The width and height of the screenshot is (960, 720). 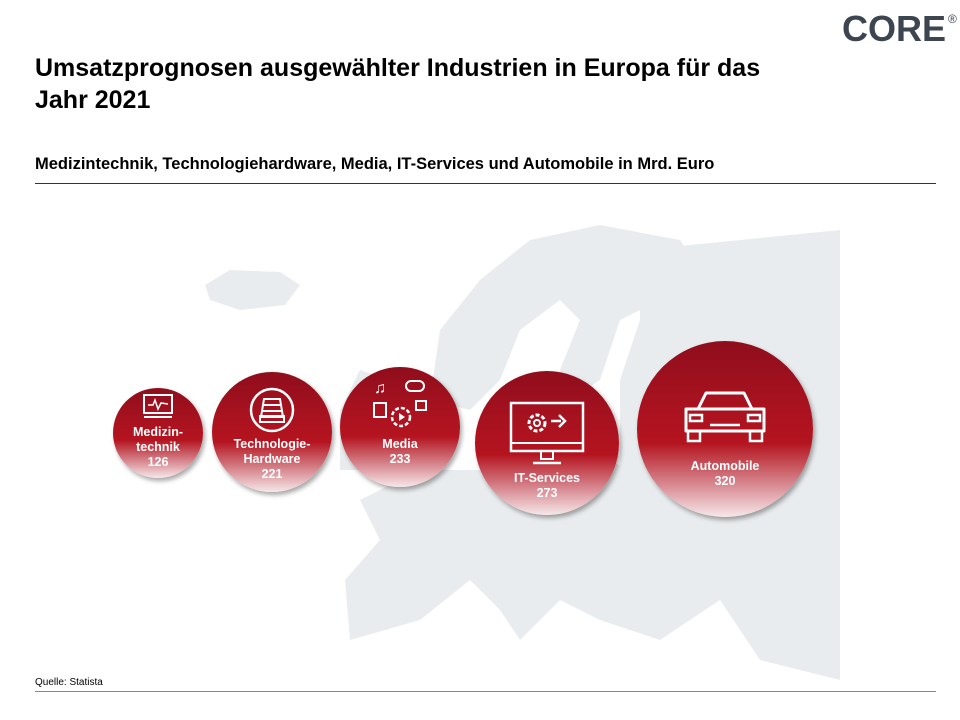 What do you see at coordinates (485, 183) in the screenshot?
I see `header-divider` at bounding box center [485, 183].